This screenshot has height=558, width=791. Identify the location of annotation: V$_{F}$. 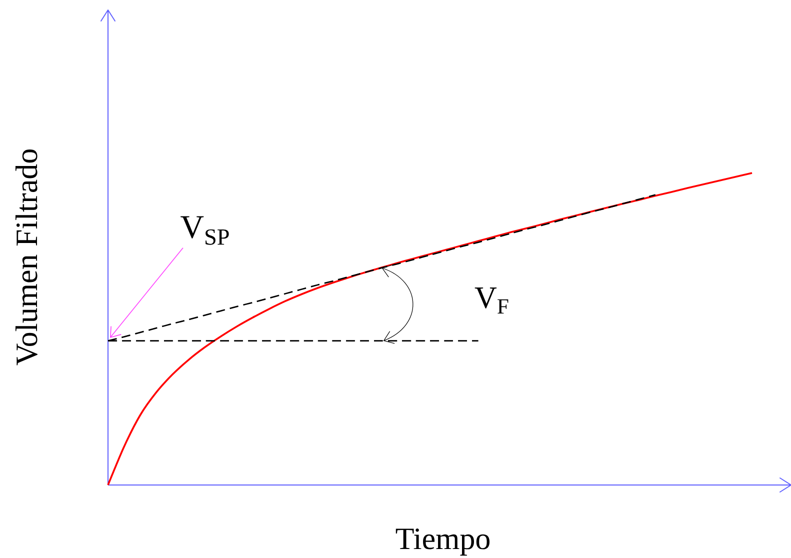
(491, 301).